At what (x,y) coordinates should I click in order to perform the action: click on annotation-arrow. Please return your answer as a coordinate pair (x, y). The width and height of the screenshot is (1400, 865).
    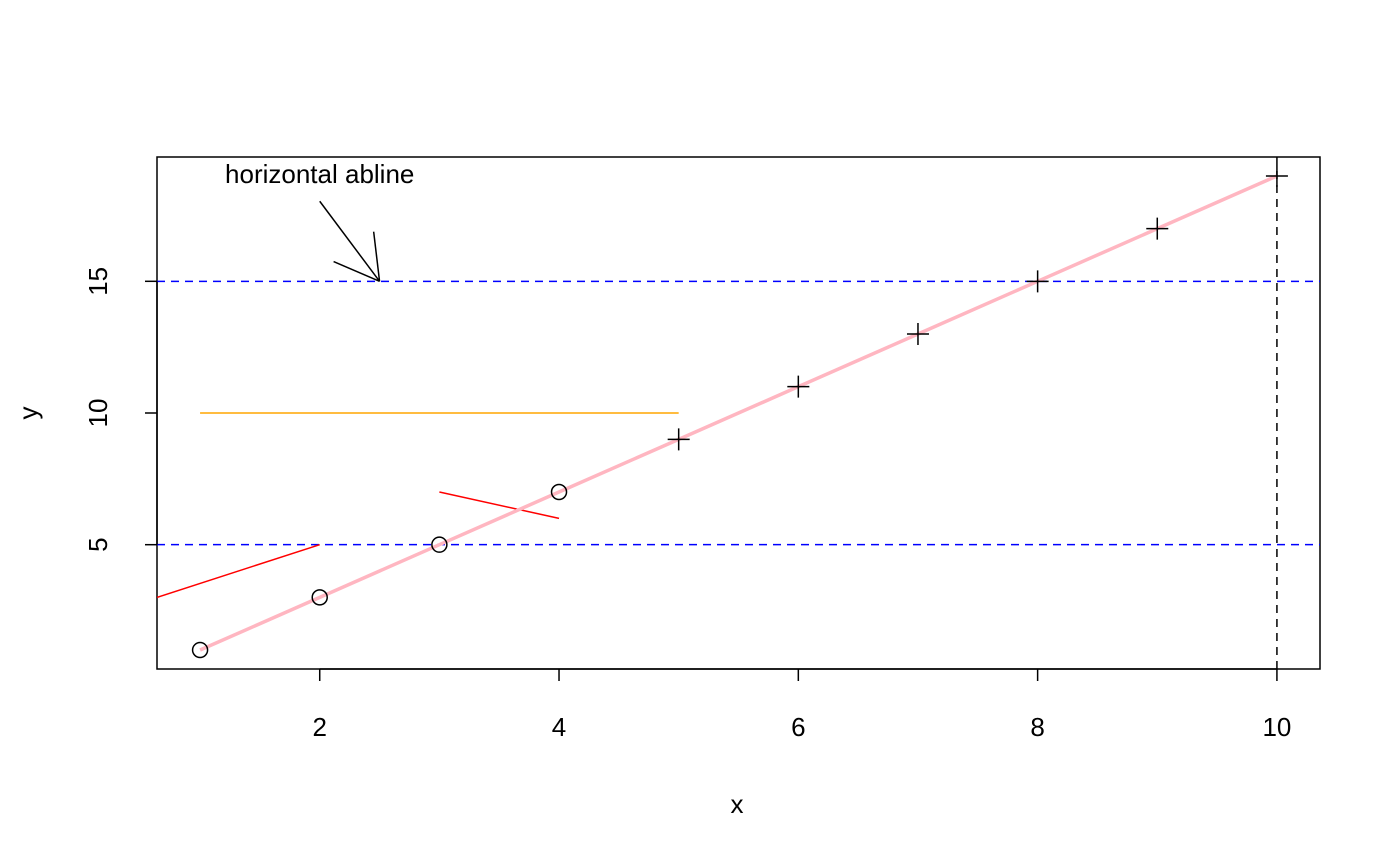
    Looking at the image, I should click on (350, 241).